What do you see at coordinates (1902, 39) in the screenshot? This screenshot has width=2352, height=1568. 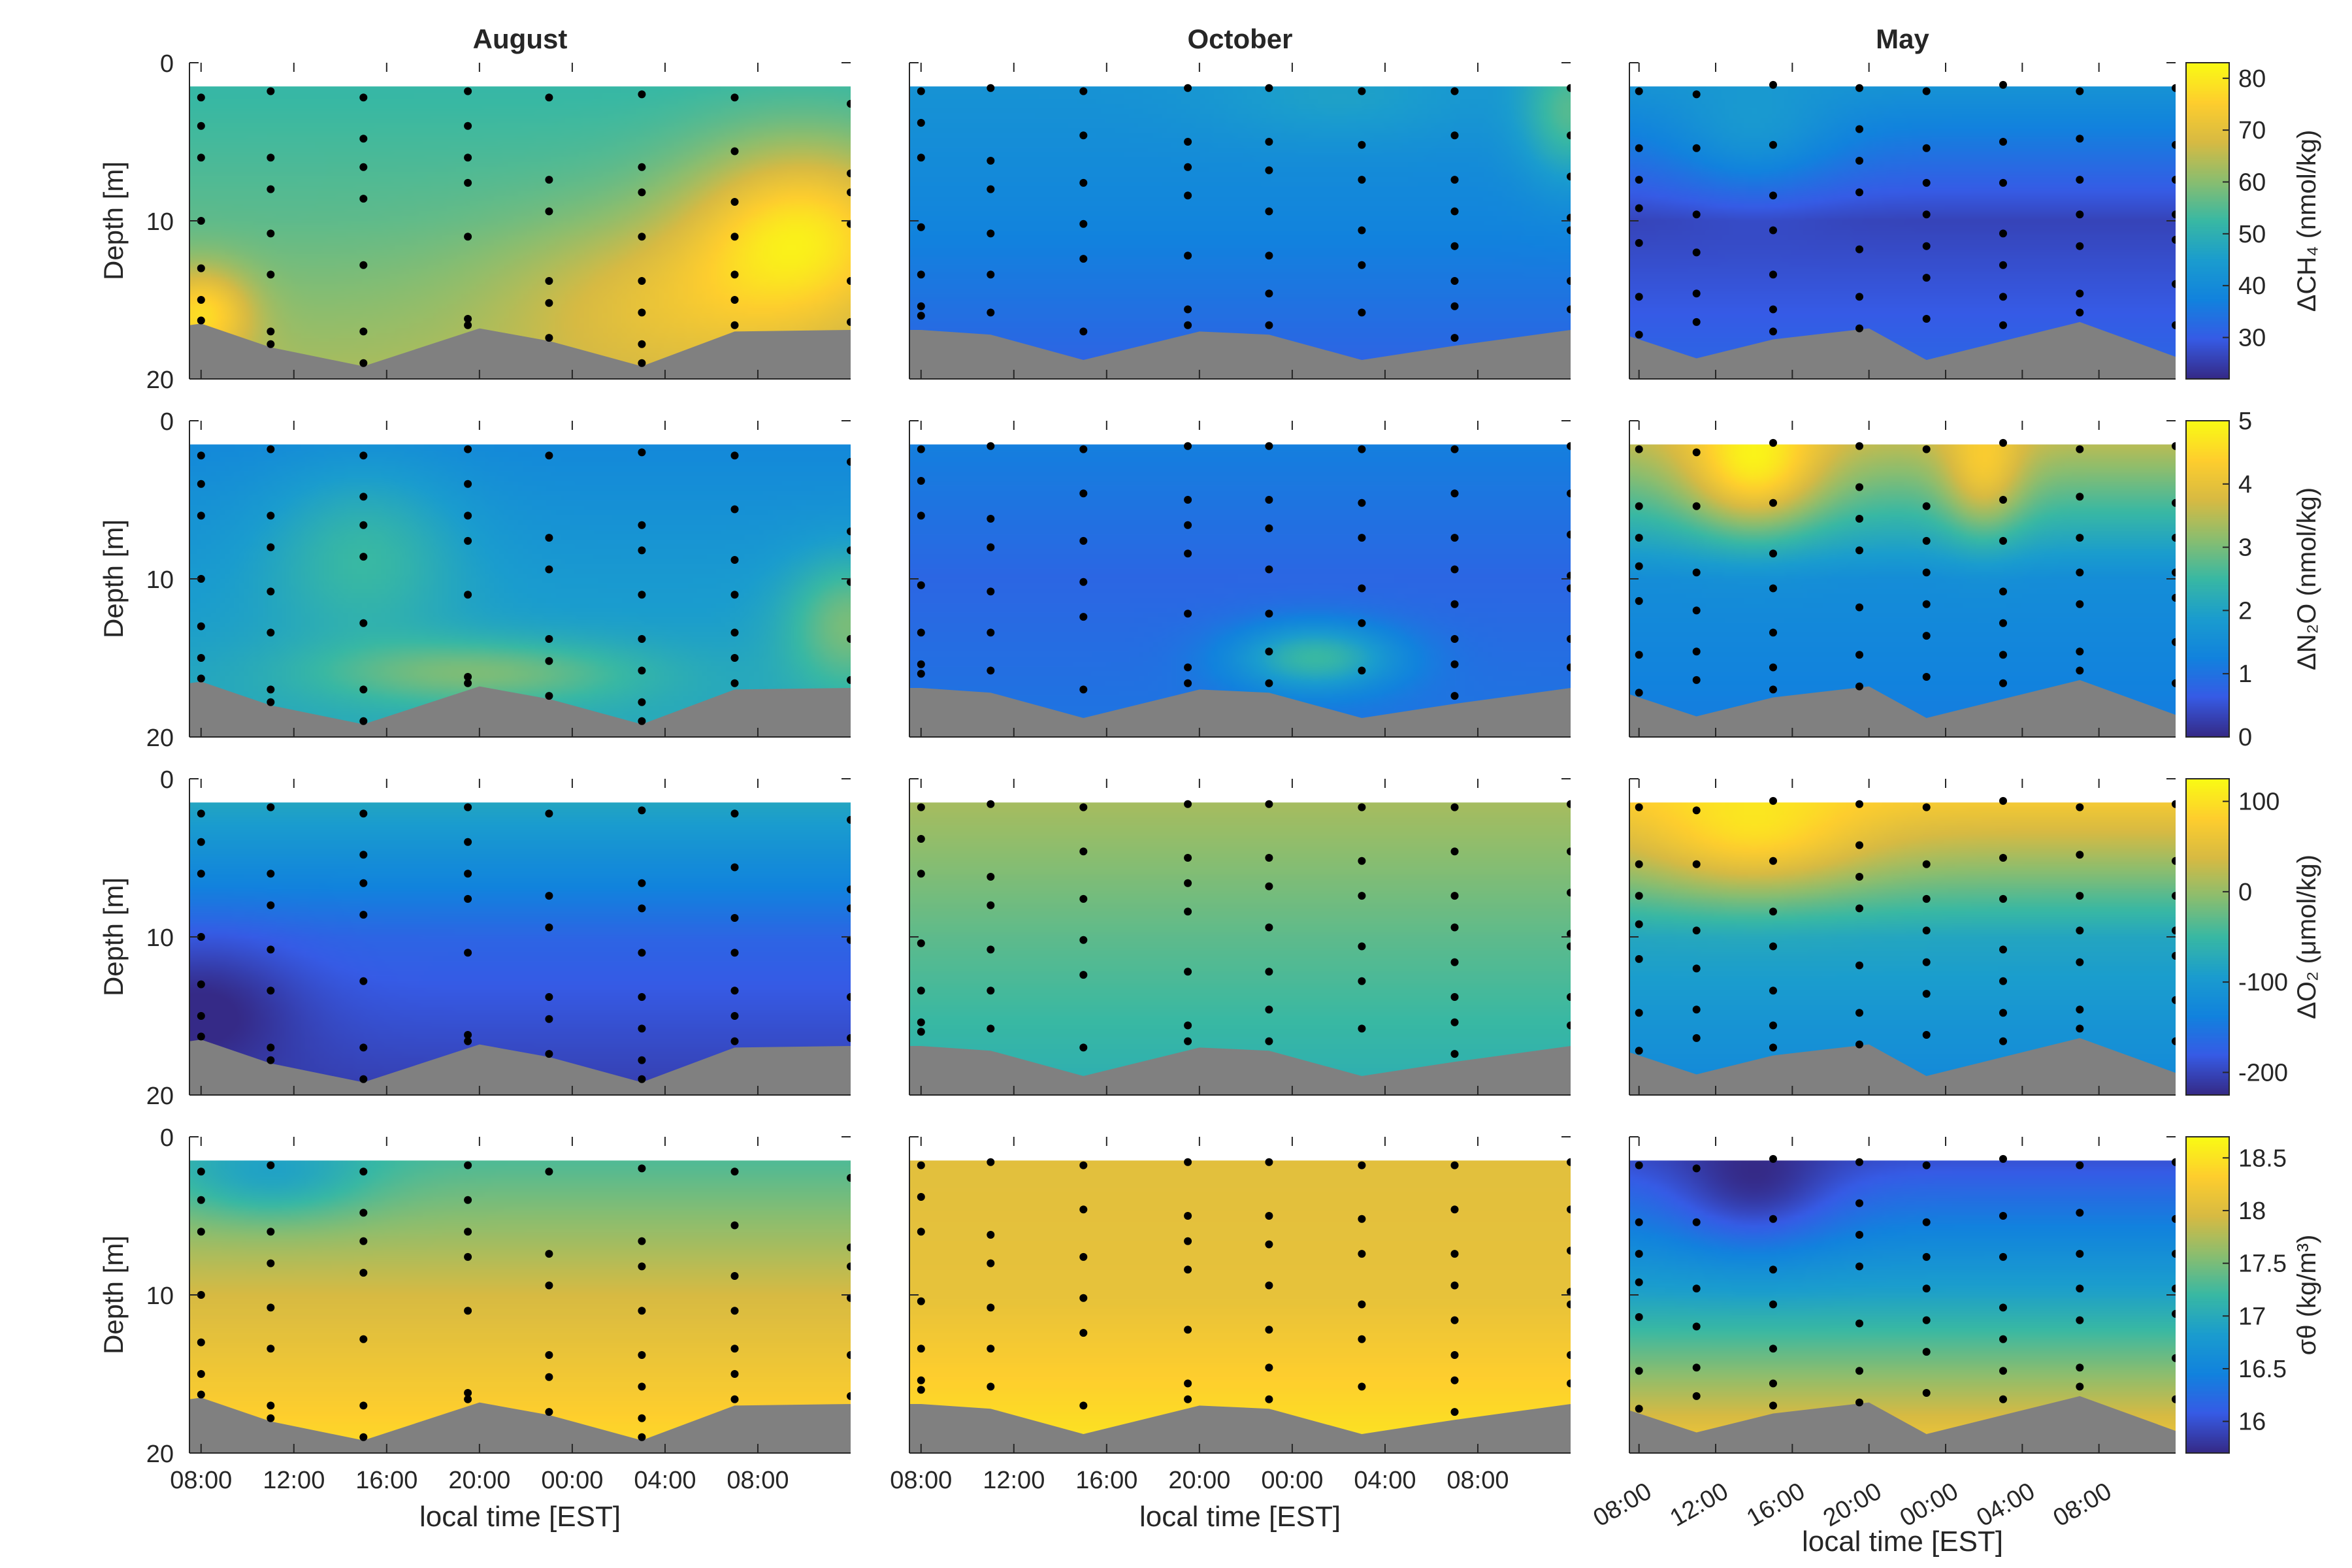 I see `column-title: May` at bounding box center [1902, 39].